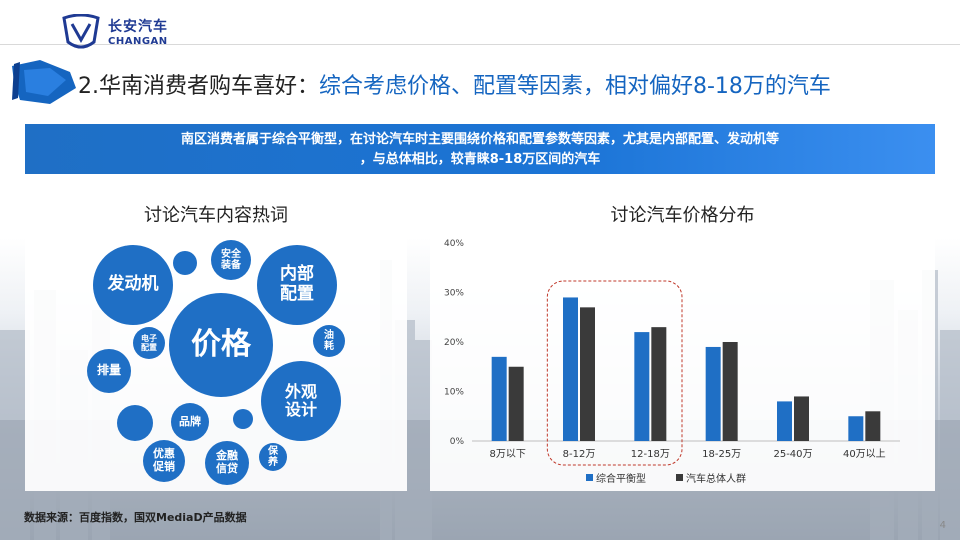 This screenshot has width=960, height=540. Describe the element at coordinates (149, 343) in the screenshot. I see `word-bubble-electronics: 电子 配置` at that location.